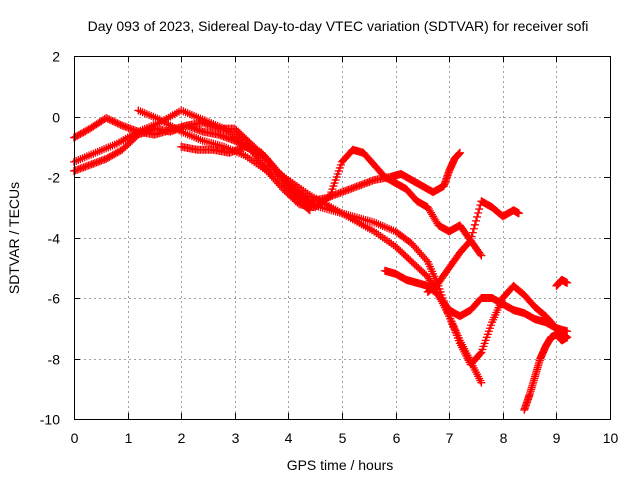  What do you see at coordinates (56, 57) in the screenshot?
I see `y-tick-label: 2` at bounding box center [56, 57].